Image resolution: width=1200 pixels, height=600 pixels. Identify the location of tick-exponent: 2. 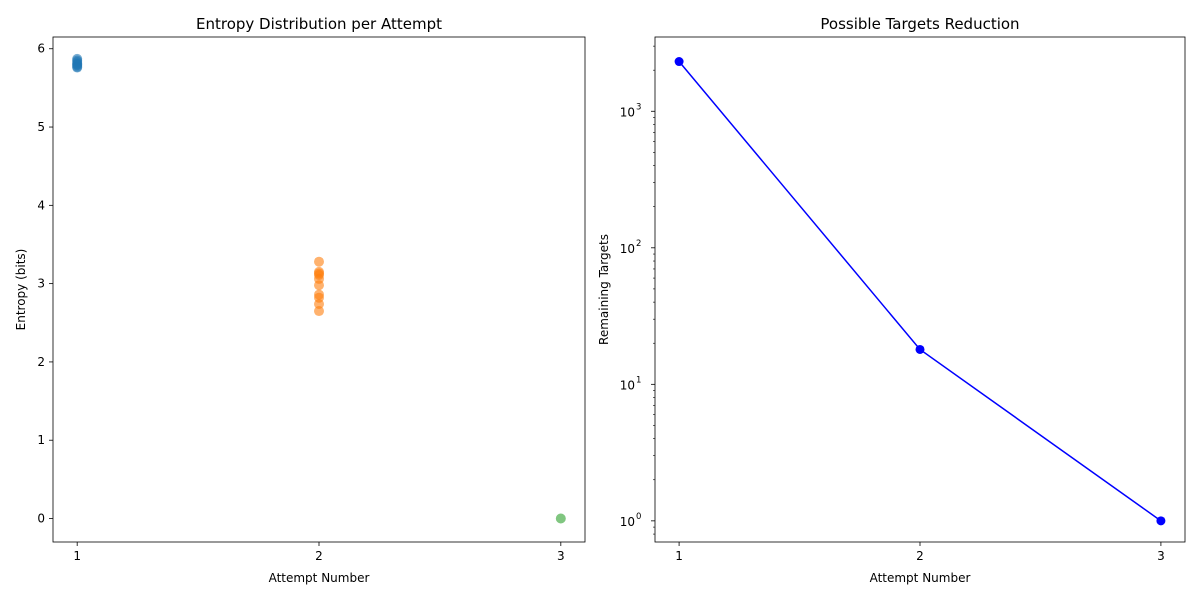
(638, 244).